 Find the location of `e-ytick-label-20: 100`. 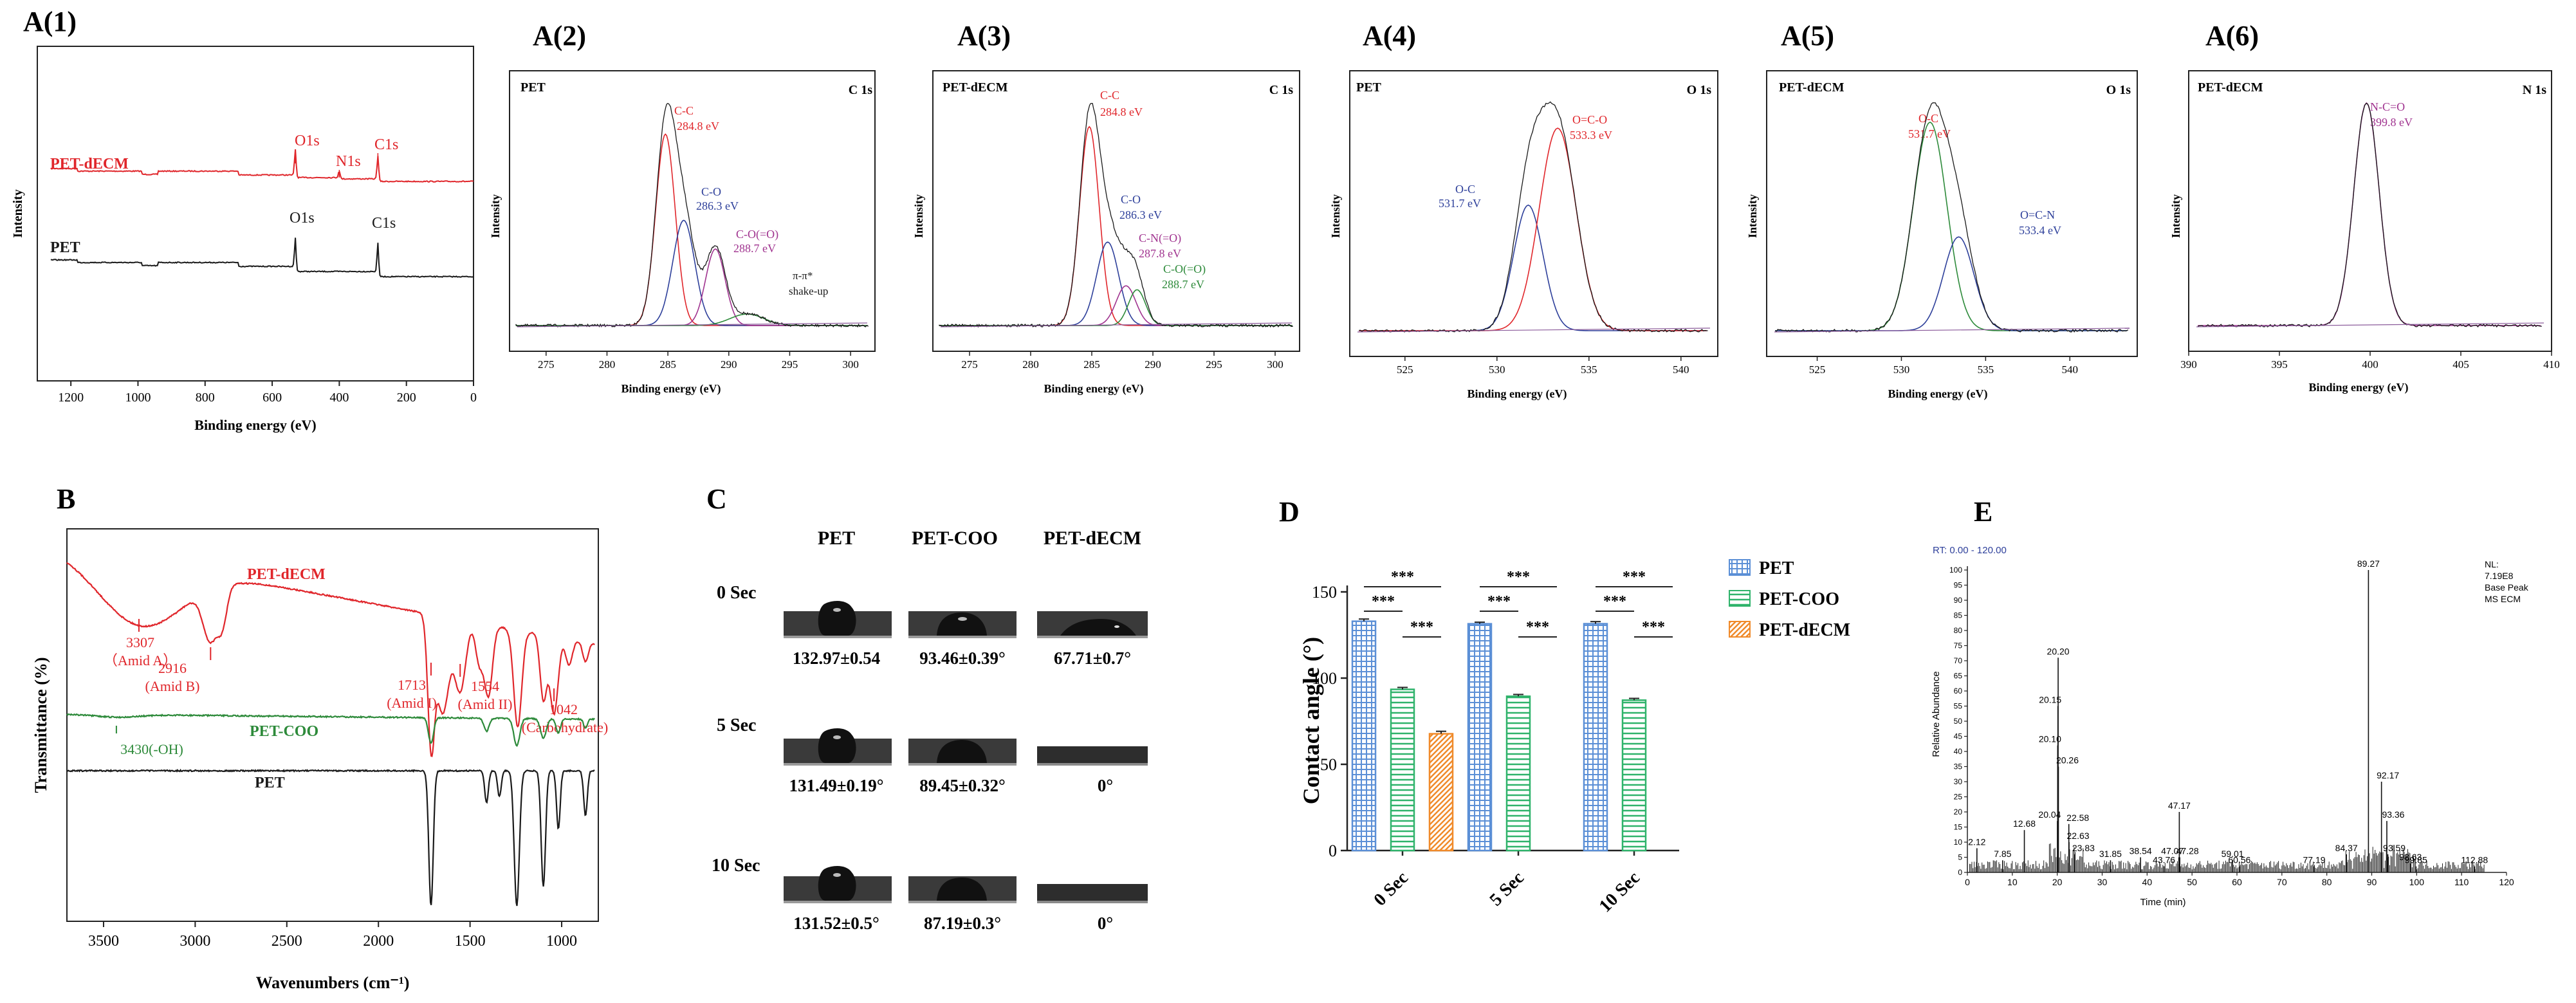

e-ytick-label-20: 100 is located at coordinates (1955, 570).